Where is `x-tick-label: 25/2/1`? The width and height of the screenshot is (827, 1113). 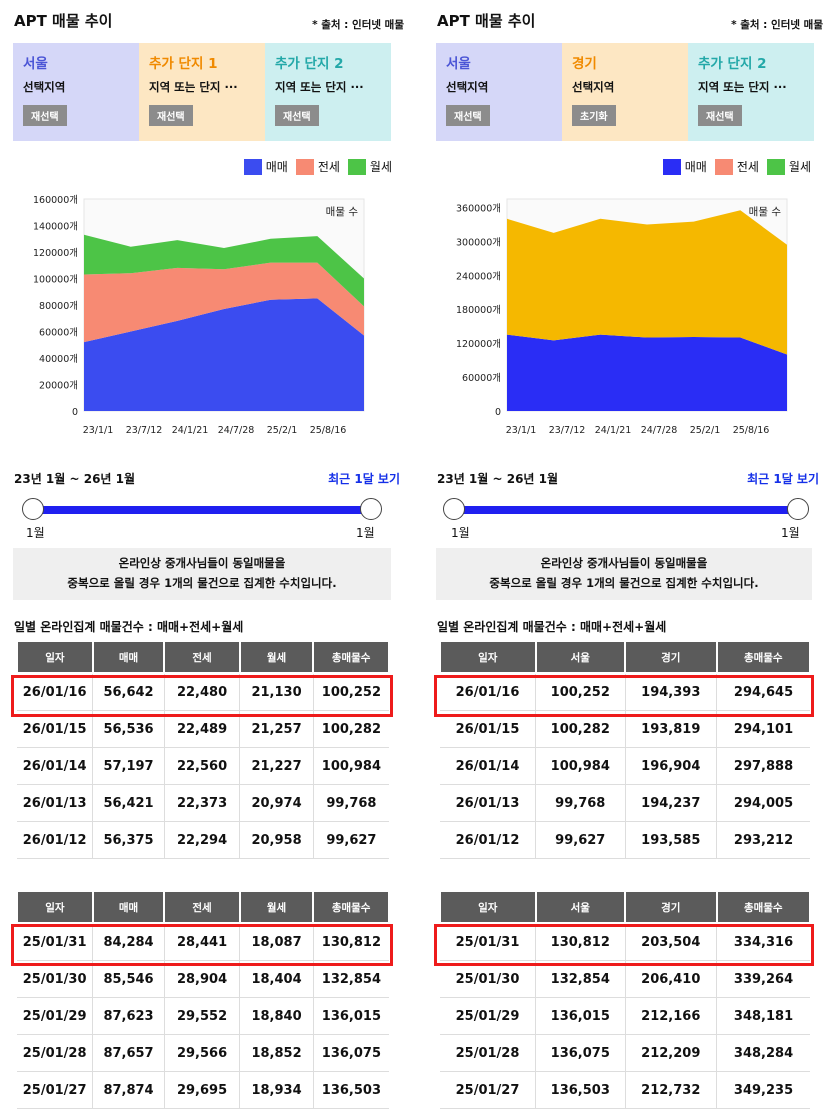
x-tick-label: 25/2/1 is located at coordinates (282, 430).